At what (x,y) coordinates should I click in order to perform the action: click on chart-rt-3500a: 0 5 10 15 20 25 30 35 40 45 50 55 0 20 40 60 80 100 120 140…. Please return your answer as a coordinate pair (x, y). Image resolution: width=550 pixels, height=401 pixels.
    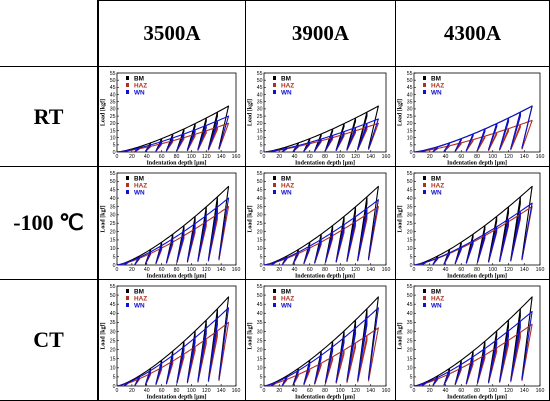
    Looking at the image, I should click on (172, 116).